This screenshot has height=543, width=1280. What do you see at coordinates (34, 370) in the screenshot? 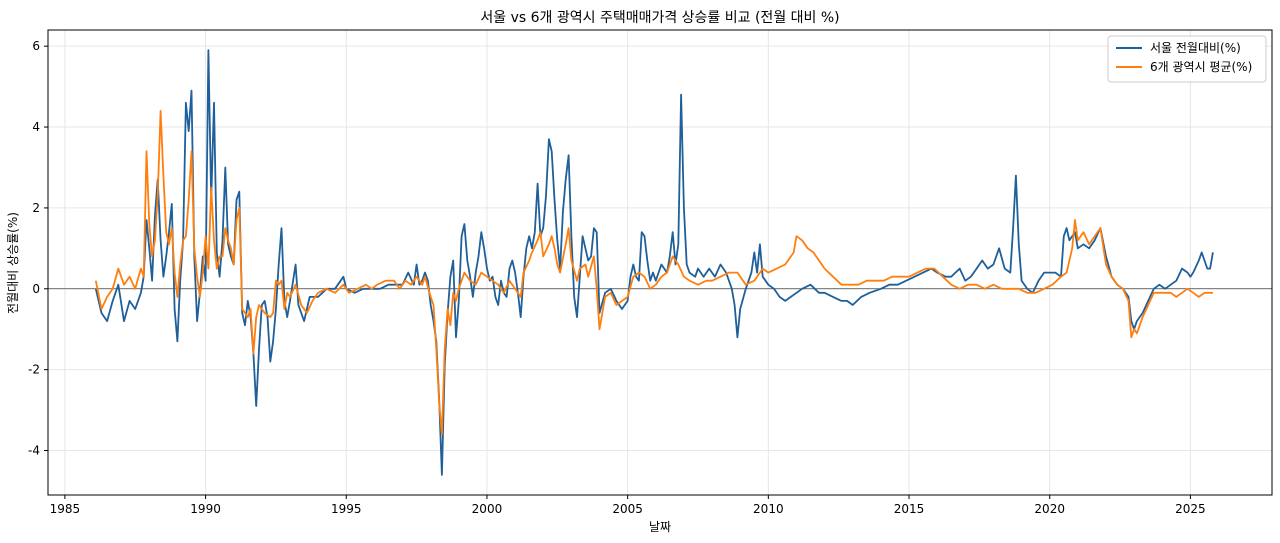
I see `y-tick-label: -2` at bounding box center [34, 370].